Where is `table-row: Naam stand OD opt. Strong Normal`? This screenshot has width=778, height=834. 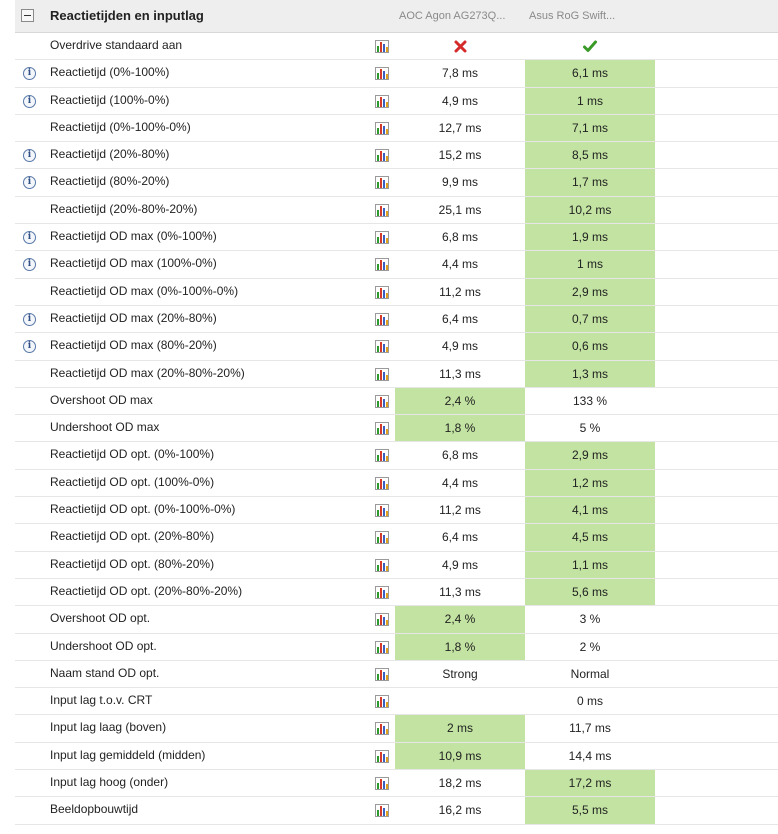
table-row: Naam stand OD opt. Strong Normal is located at coordinates (389, 675).